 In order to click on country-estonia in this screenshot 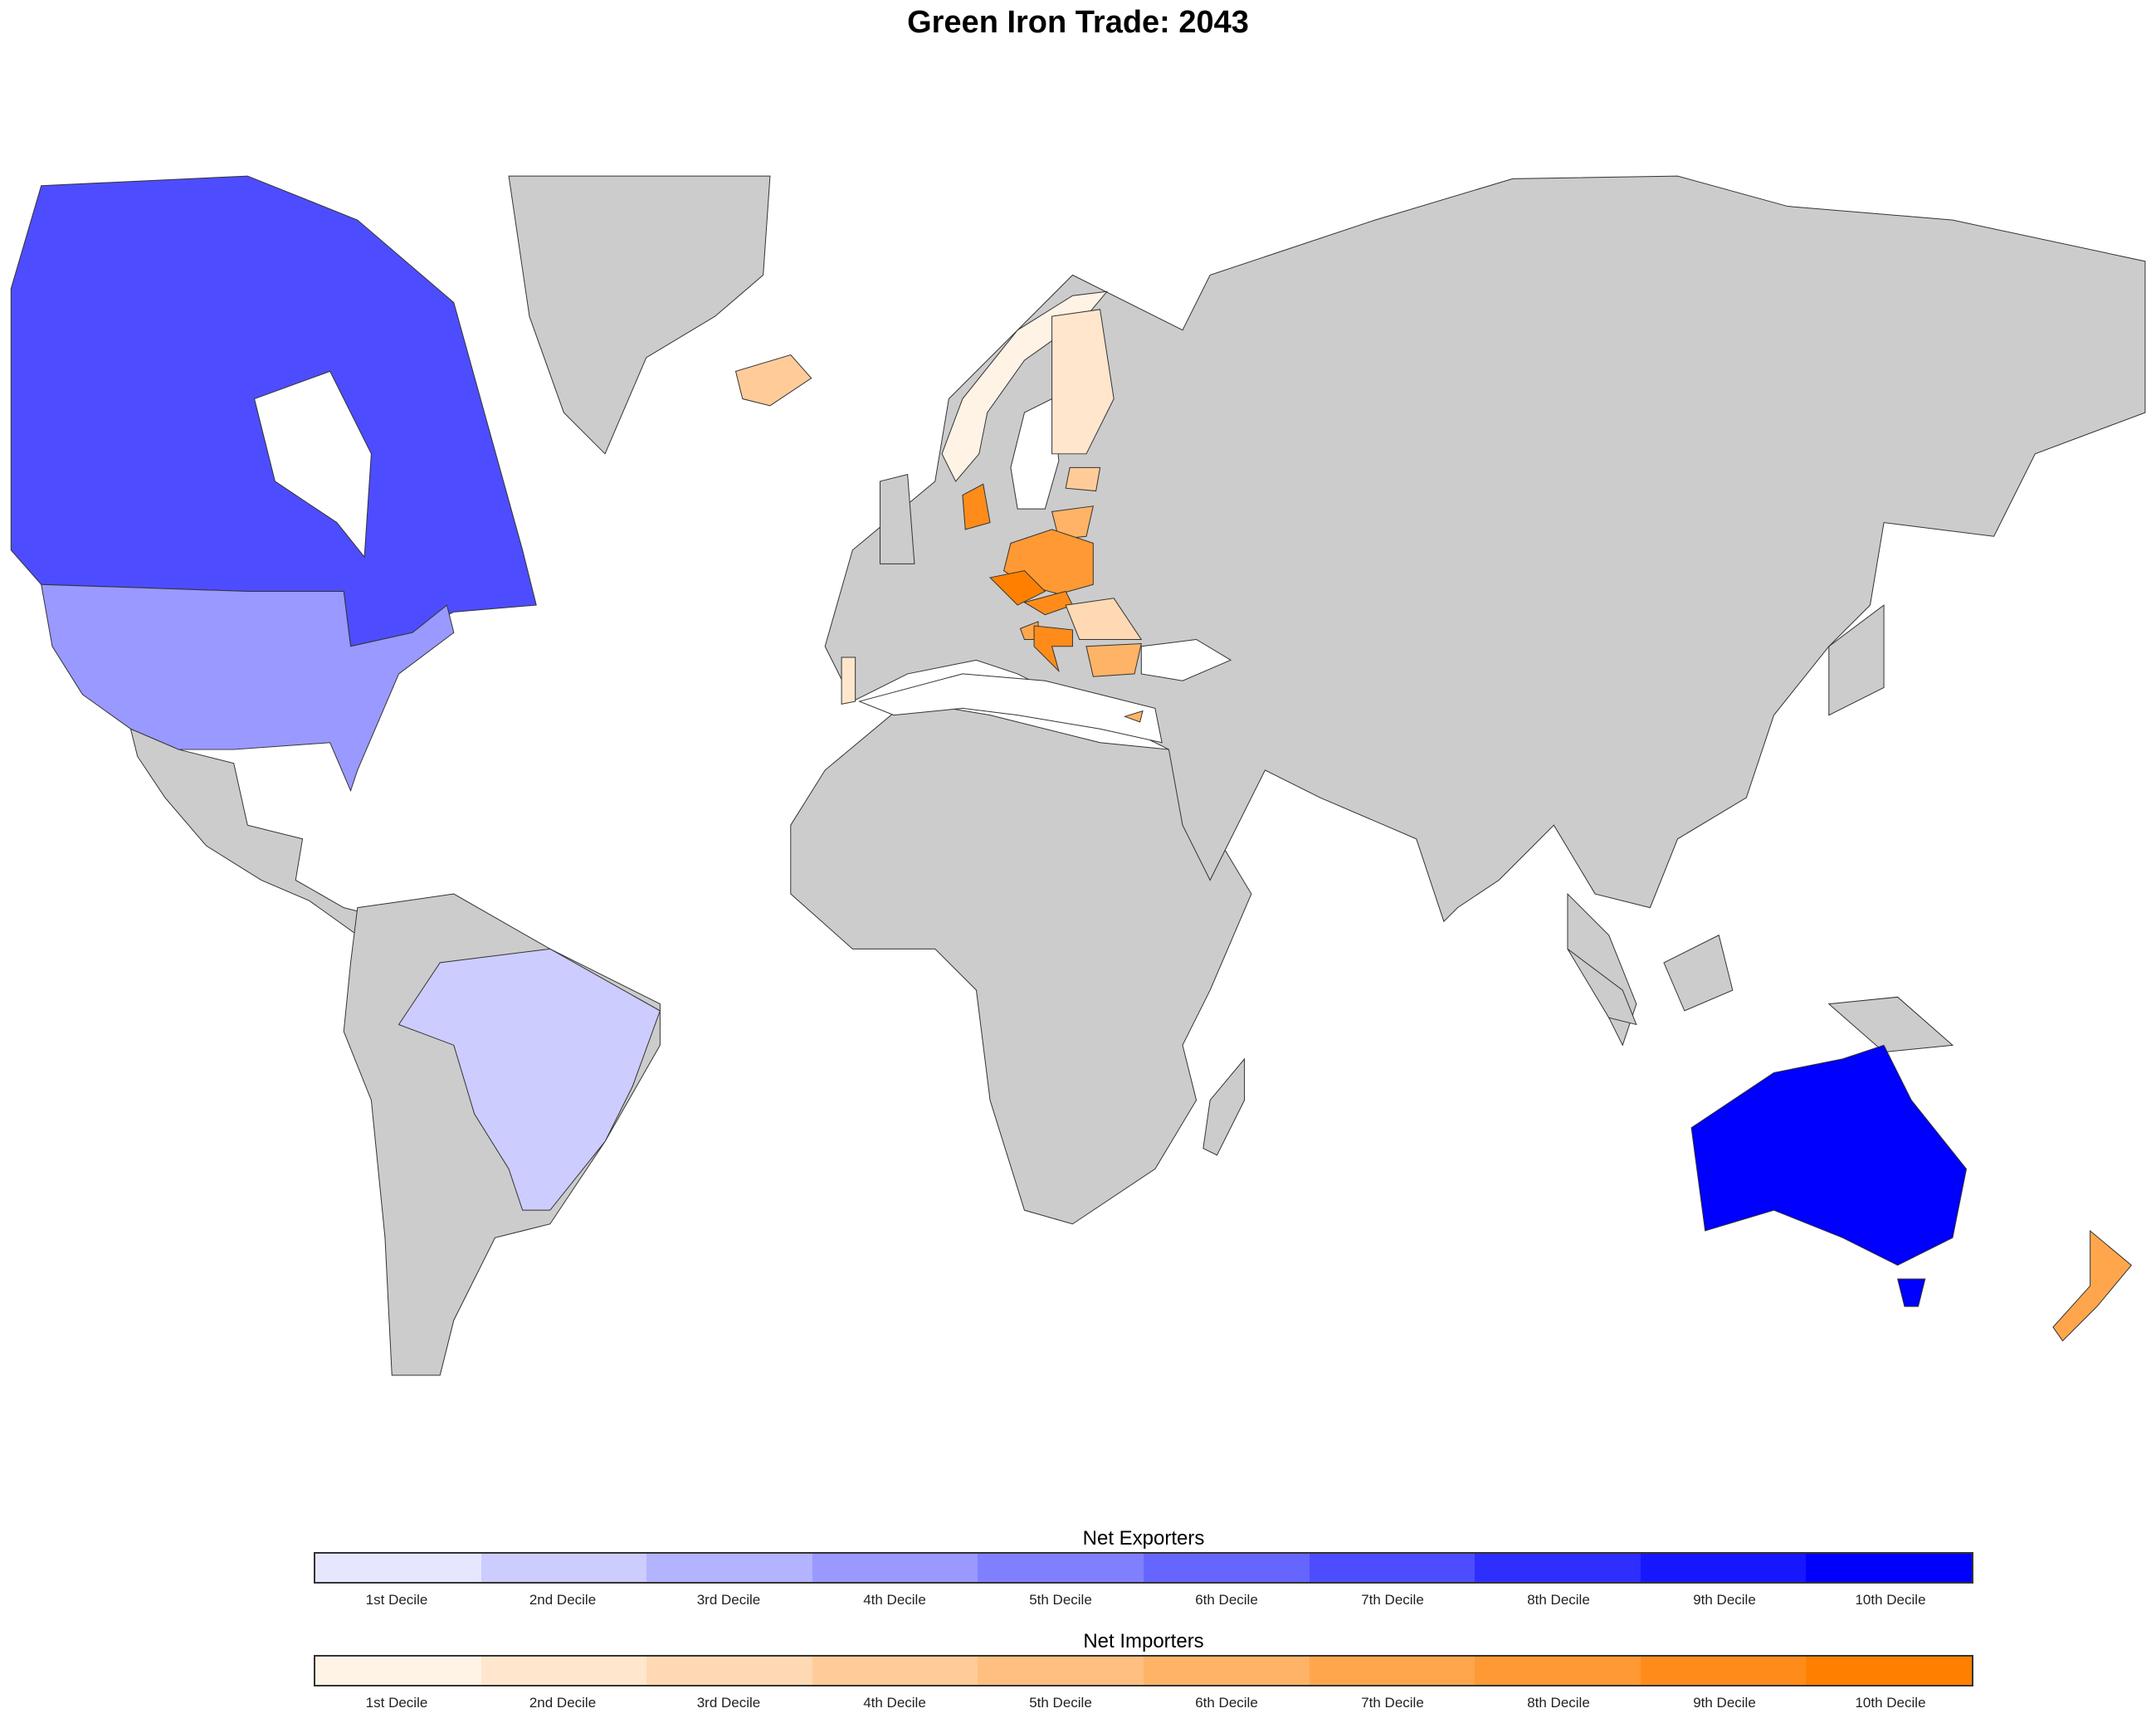, I will do `click(1083, 479)`.